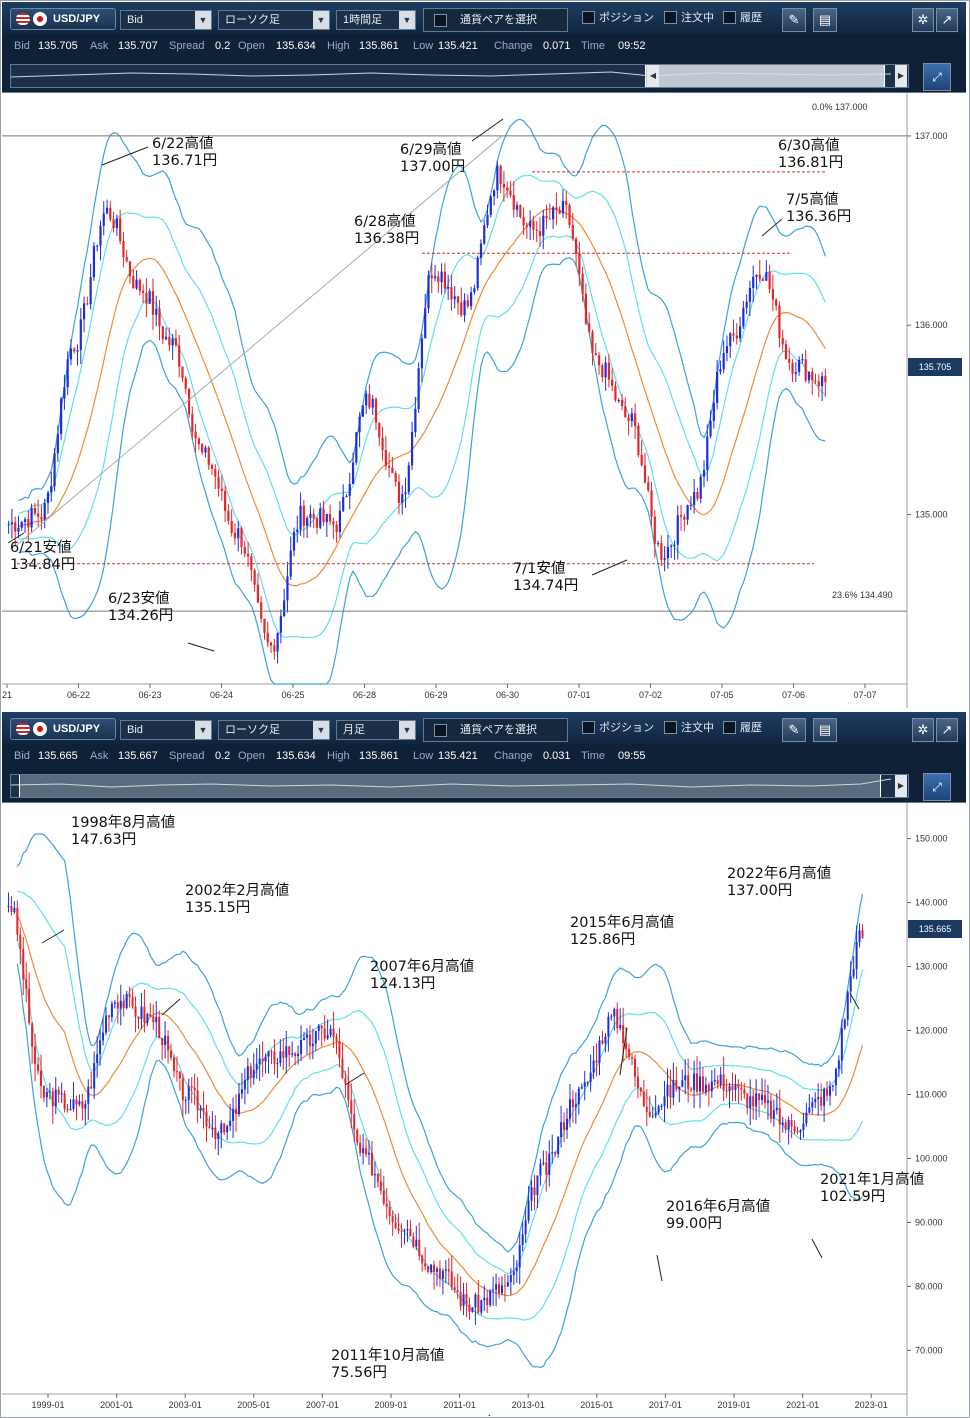 This screenshot has width=970, height=1418. What do you see at coordinates (237, 891) in the screenshot?
I see `annotation-title: 2002年2月高値` at bounding box center [237, 891].